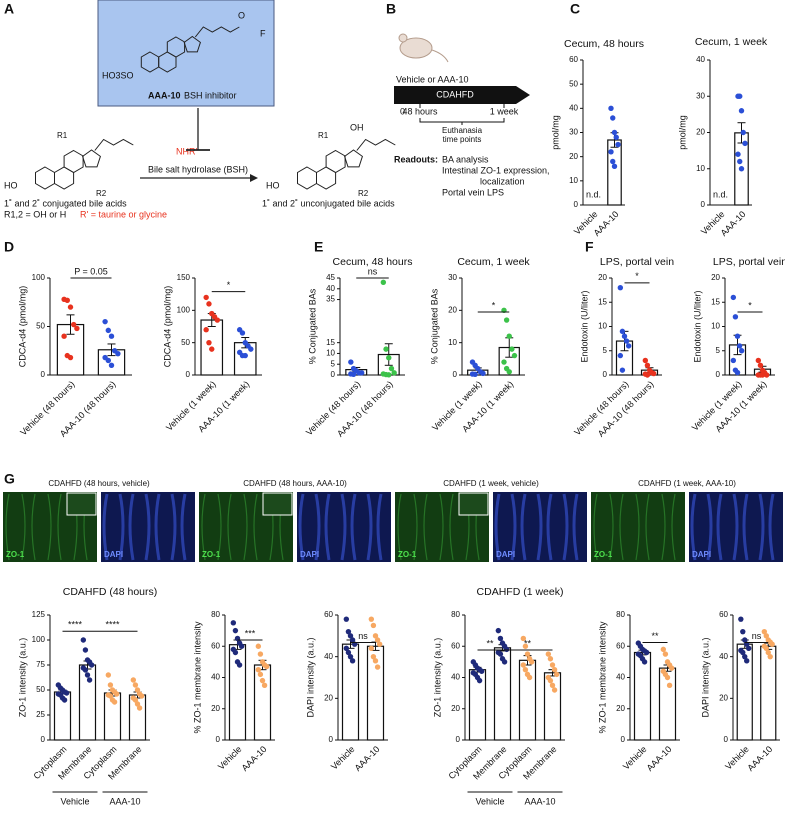 Image resolution: width=785 pixels, height=814 pixels. I want to click on y-tick-label: 20, so click(700, 132).